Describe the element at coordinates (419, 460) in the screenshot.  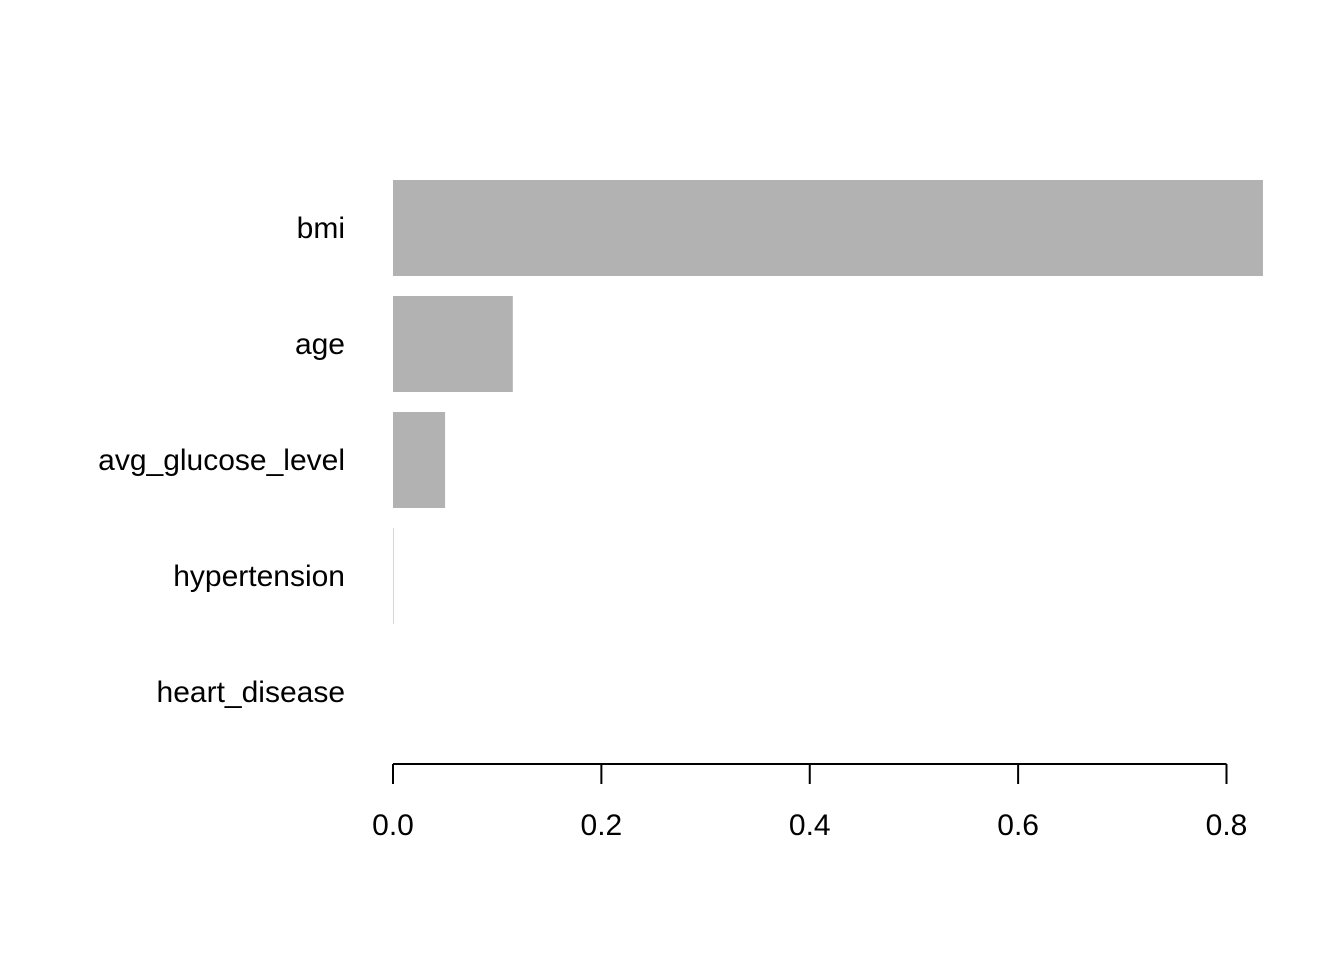
I see `bar-avg-glucose-level` at that location.